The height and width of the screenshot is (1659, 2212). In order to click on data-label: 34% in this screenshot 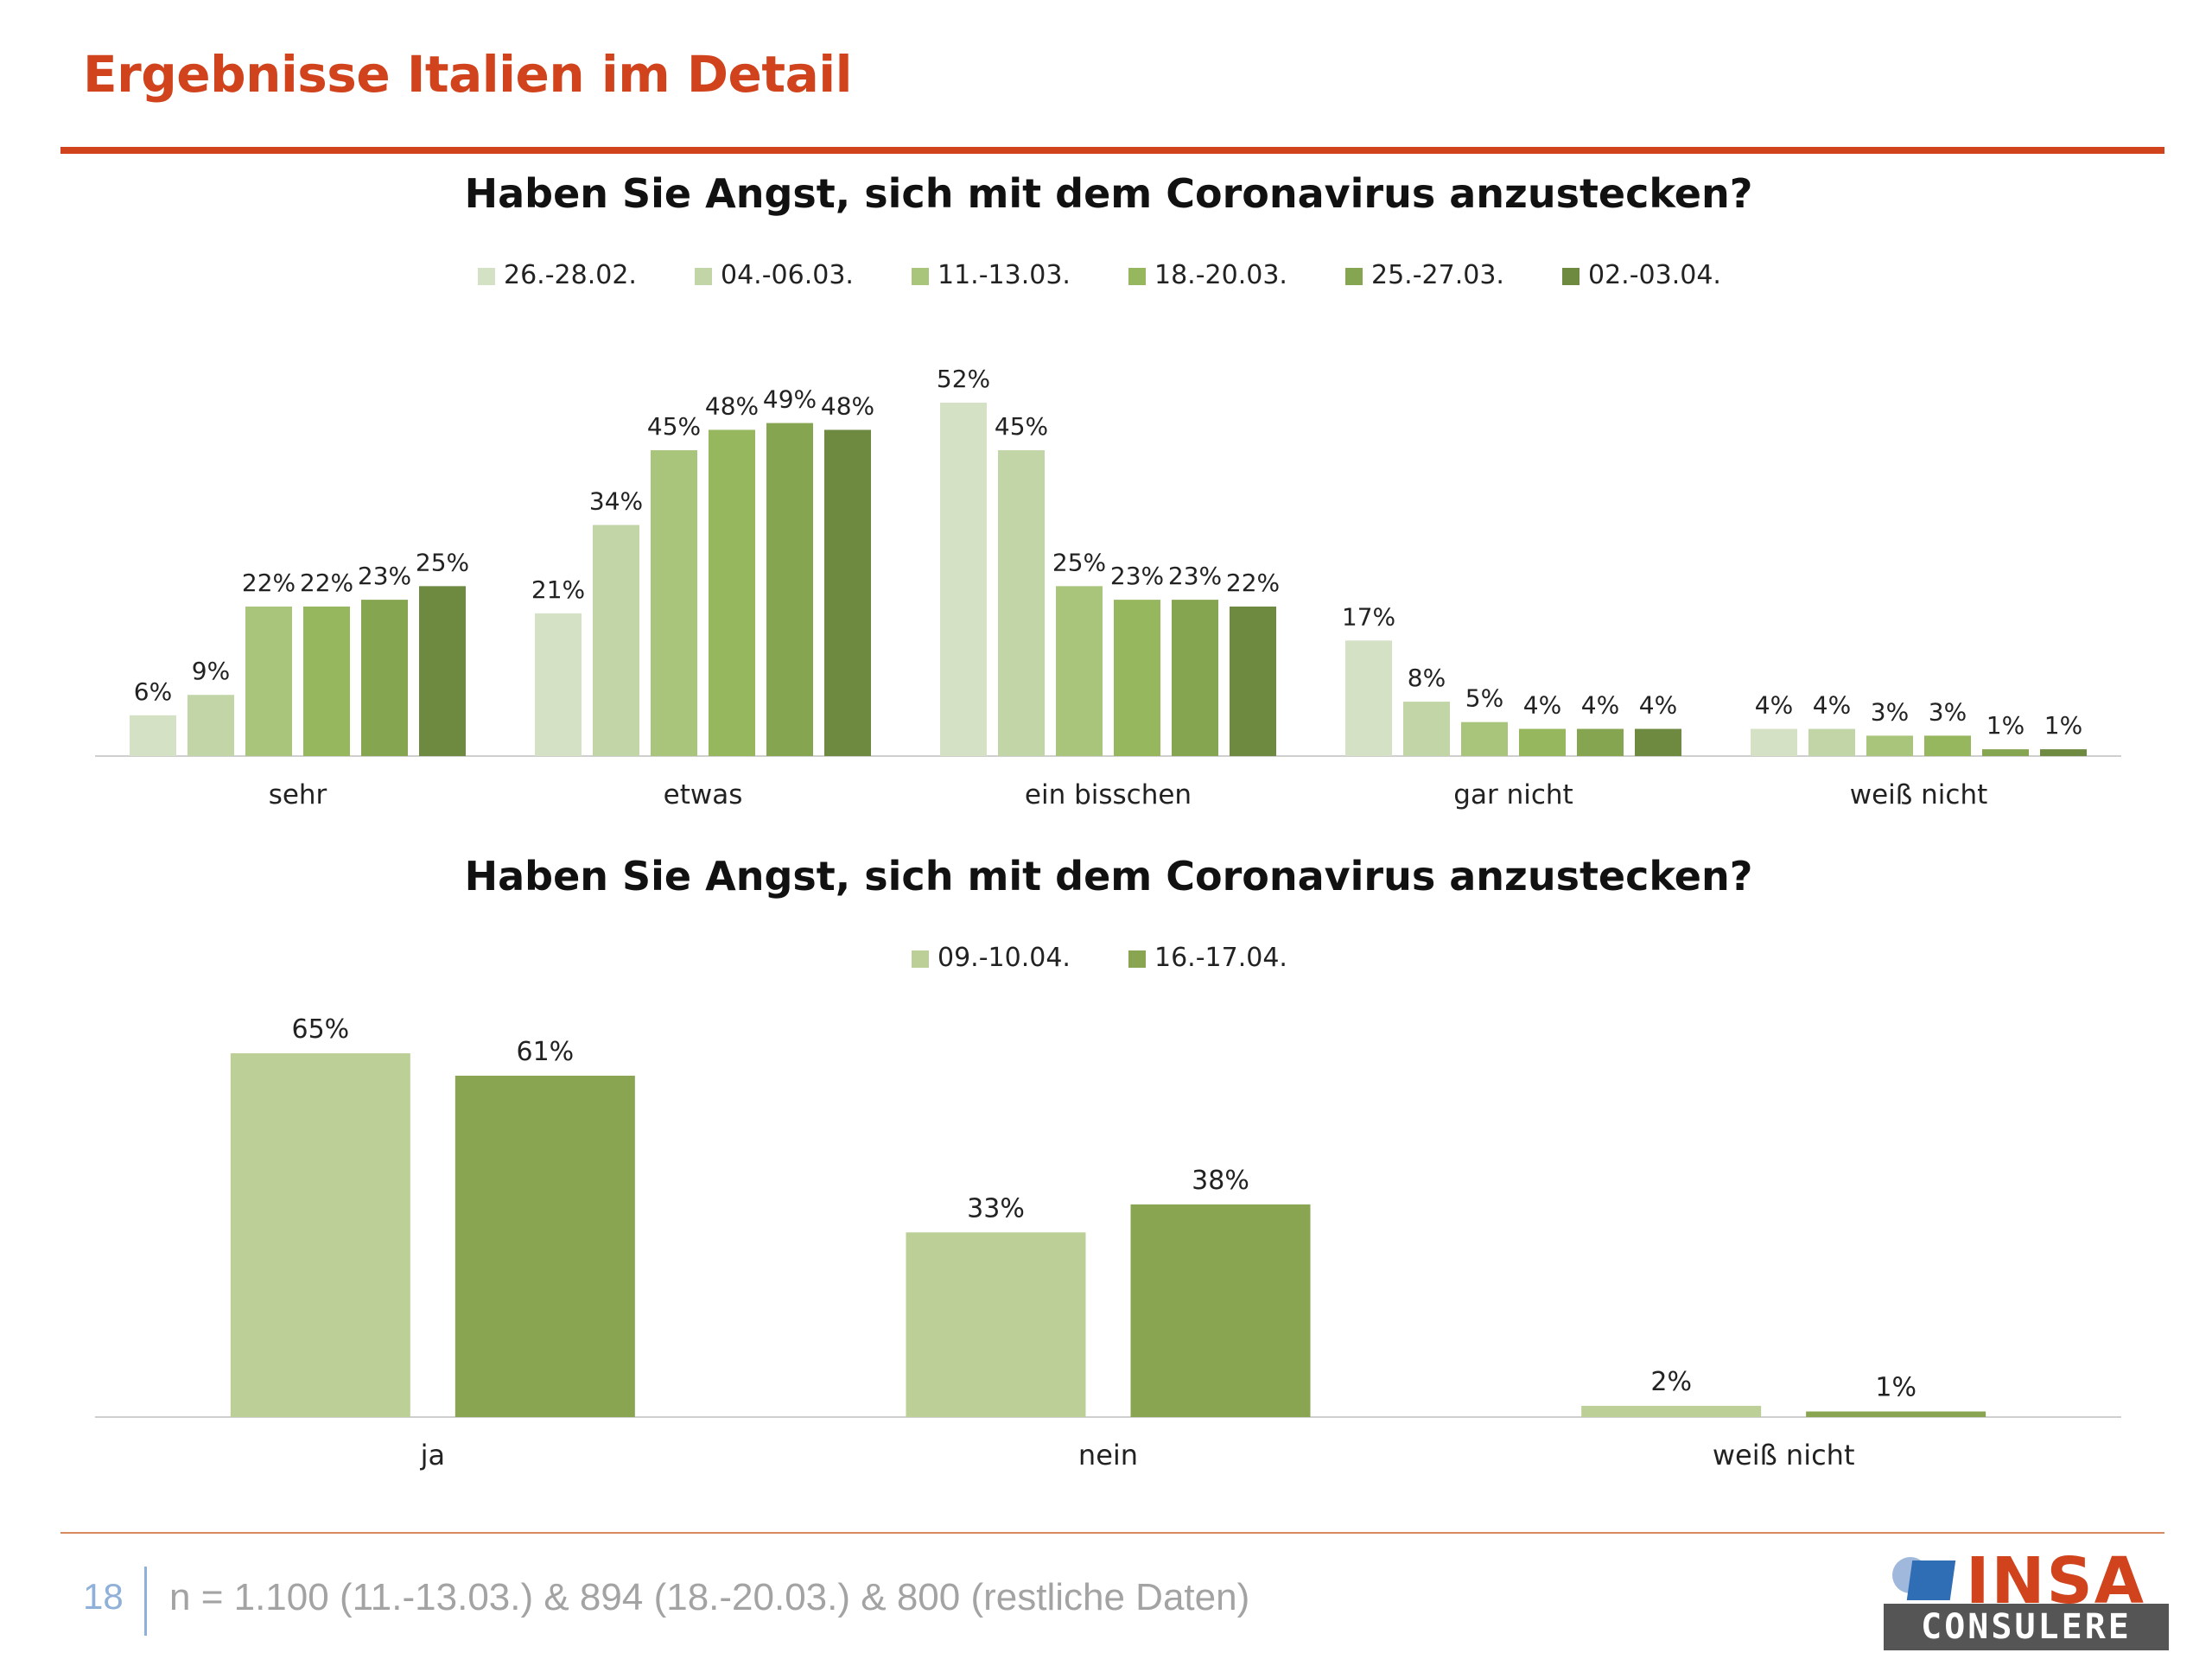, I will do `click(616, 502)`.